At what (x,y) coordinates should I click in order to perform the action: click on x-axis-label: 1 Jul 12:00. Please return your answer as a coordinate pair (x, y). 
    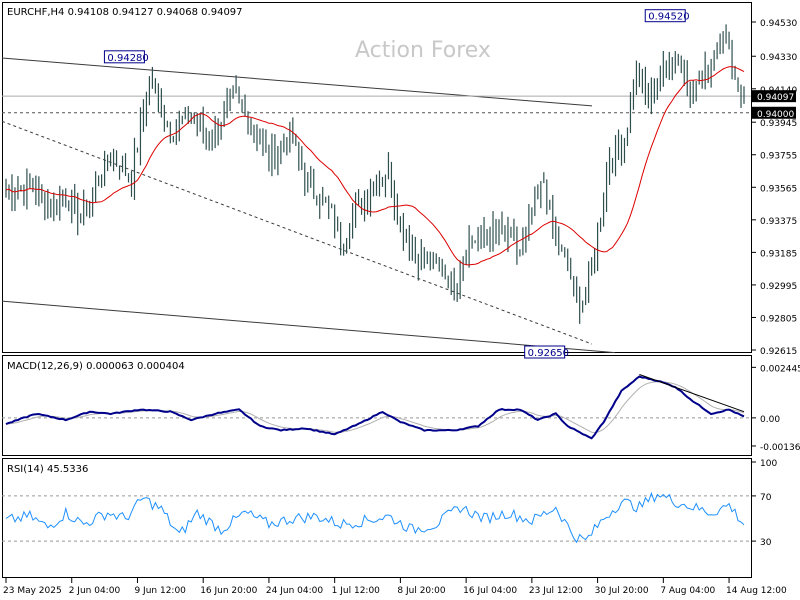
    Looking at the image, I should click on (356, 591).